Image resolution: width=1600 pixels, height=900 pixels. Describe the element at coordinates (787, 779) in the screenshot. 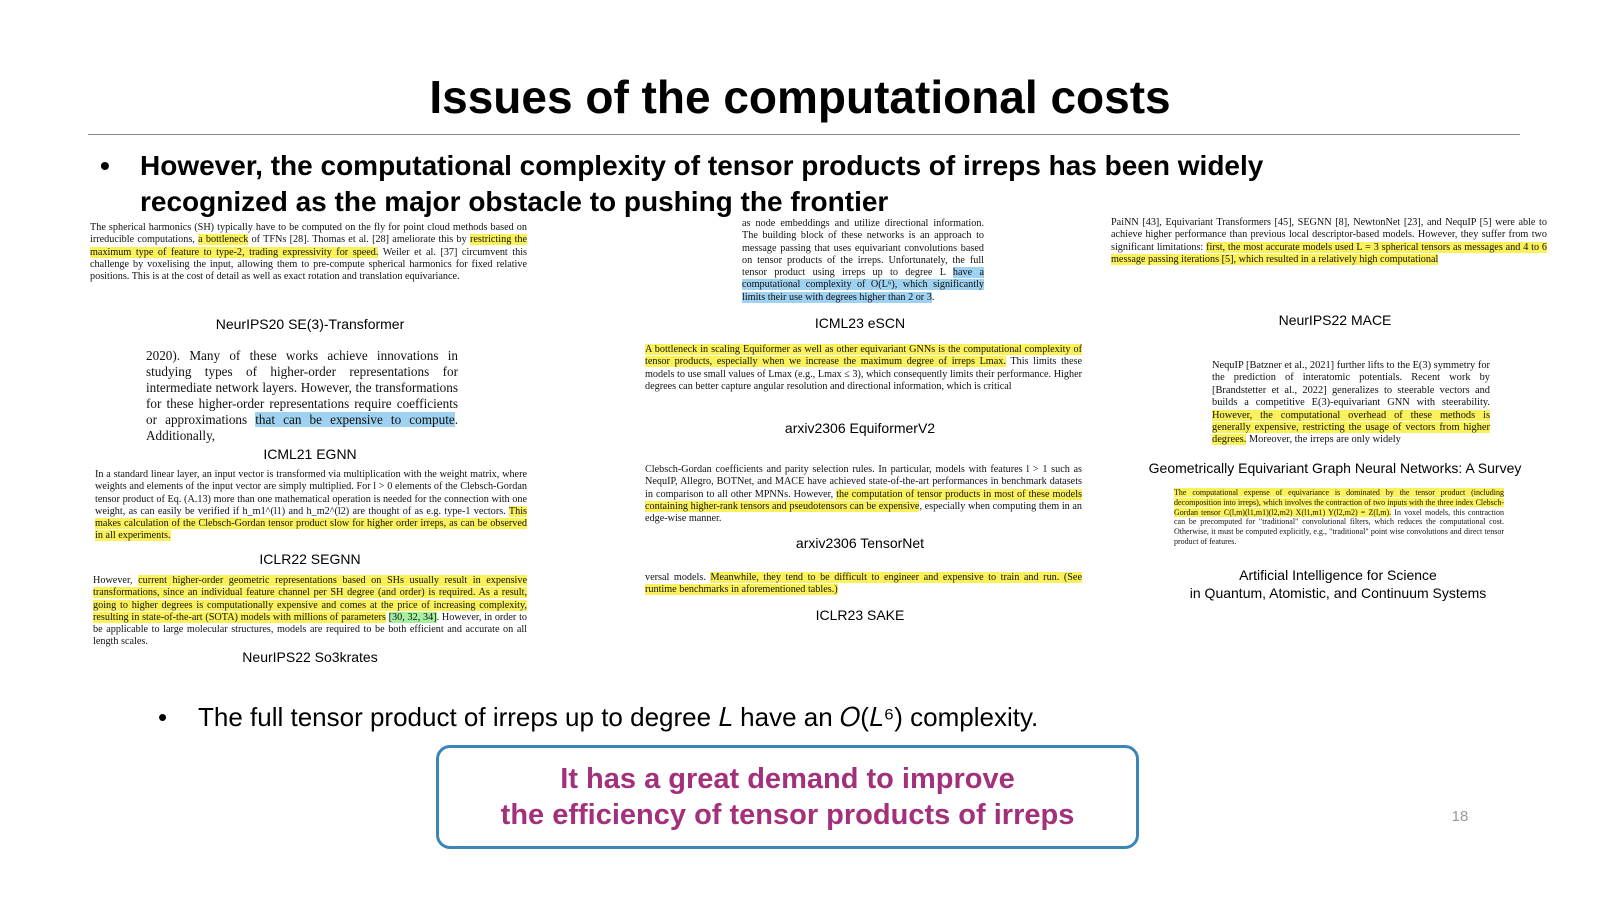

I see `callout-line-1: It has a great demand to improve` at that location.